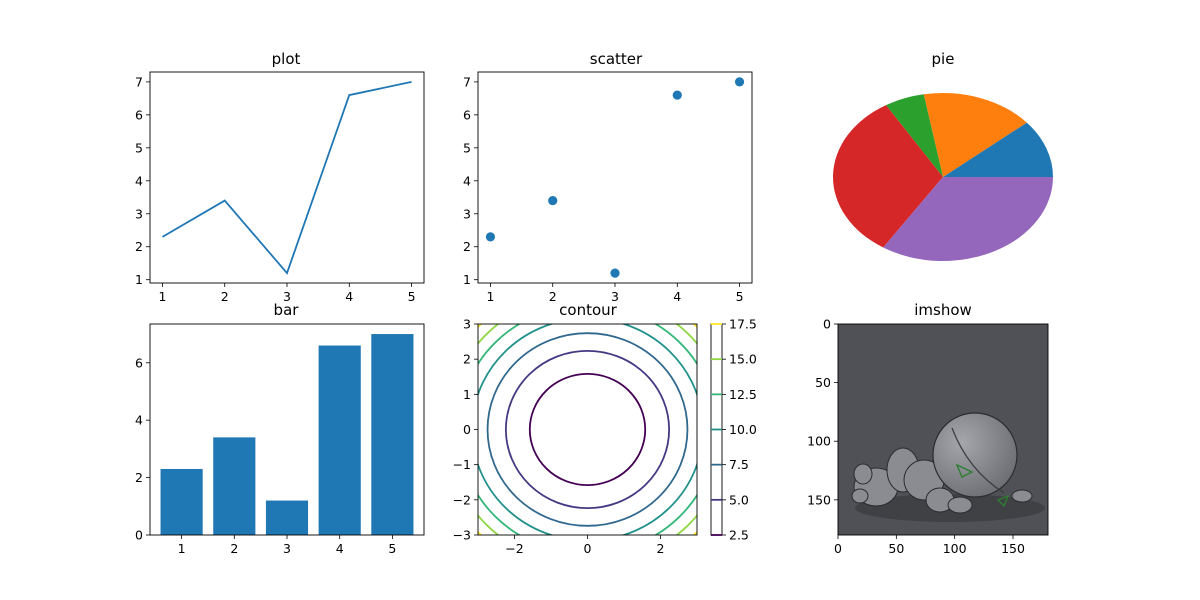 This screenshot has width=1200, height=600. What do you see at coordinates (514, 548) in the screenshot?
I see `contour-xtick-label: −2` at bounding box center [514, 548].